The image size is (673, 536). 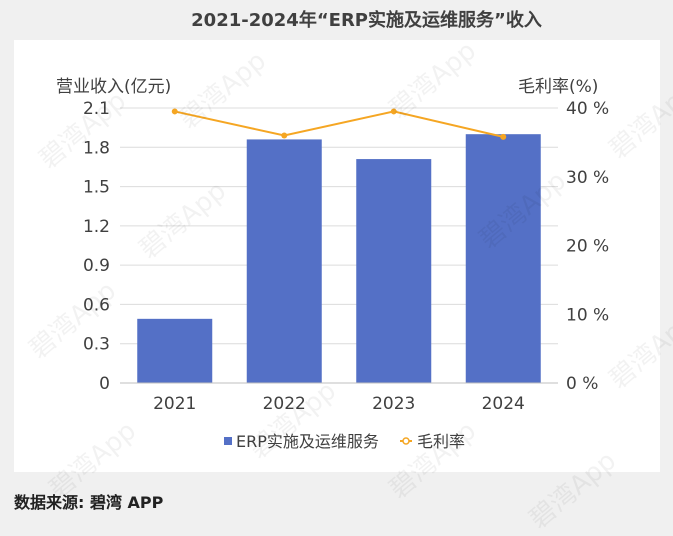 I want to click on bar-2022, so click(x=284, y=261).